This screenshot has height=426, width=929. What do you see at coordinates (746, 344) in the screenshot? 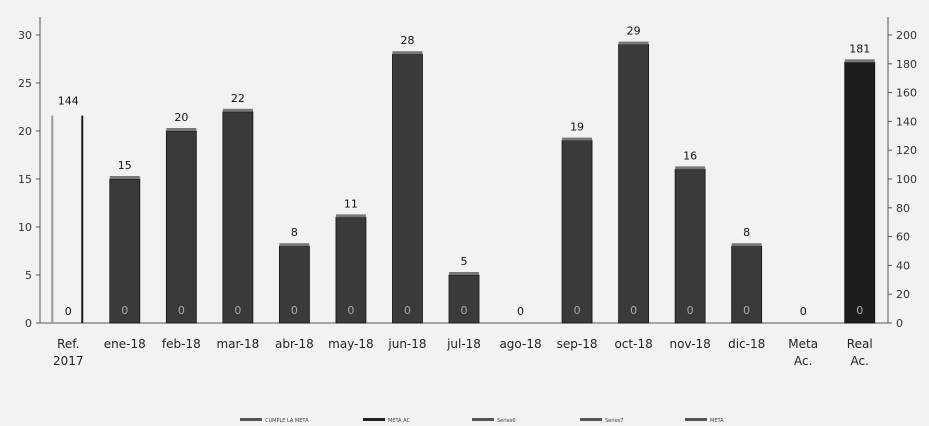
I see `category-label: dic-18` at bounding box center [746, 344].